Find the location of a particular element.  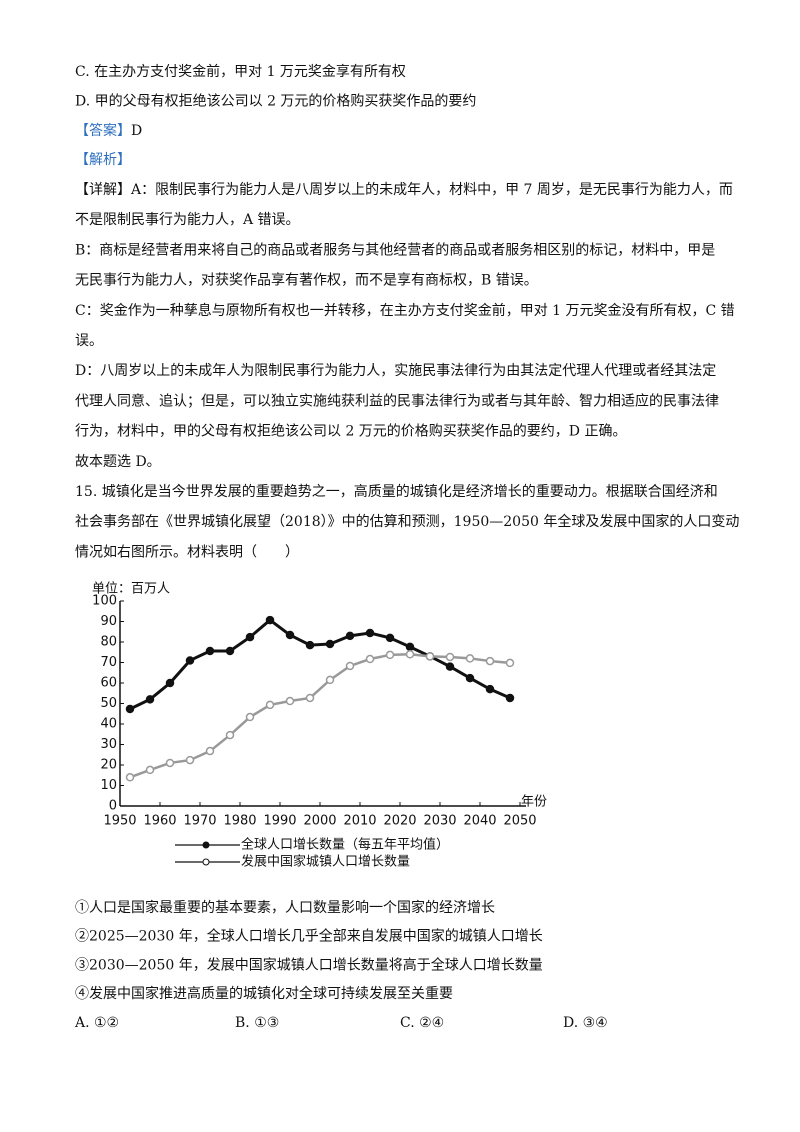

option-line: D. 甲的父母有权拒绝该公司以 2 万元的价格购买获奖作品的要约 is located at coordinates (275, 101).